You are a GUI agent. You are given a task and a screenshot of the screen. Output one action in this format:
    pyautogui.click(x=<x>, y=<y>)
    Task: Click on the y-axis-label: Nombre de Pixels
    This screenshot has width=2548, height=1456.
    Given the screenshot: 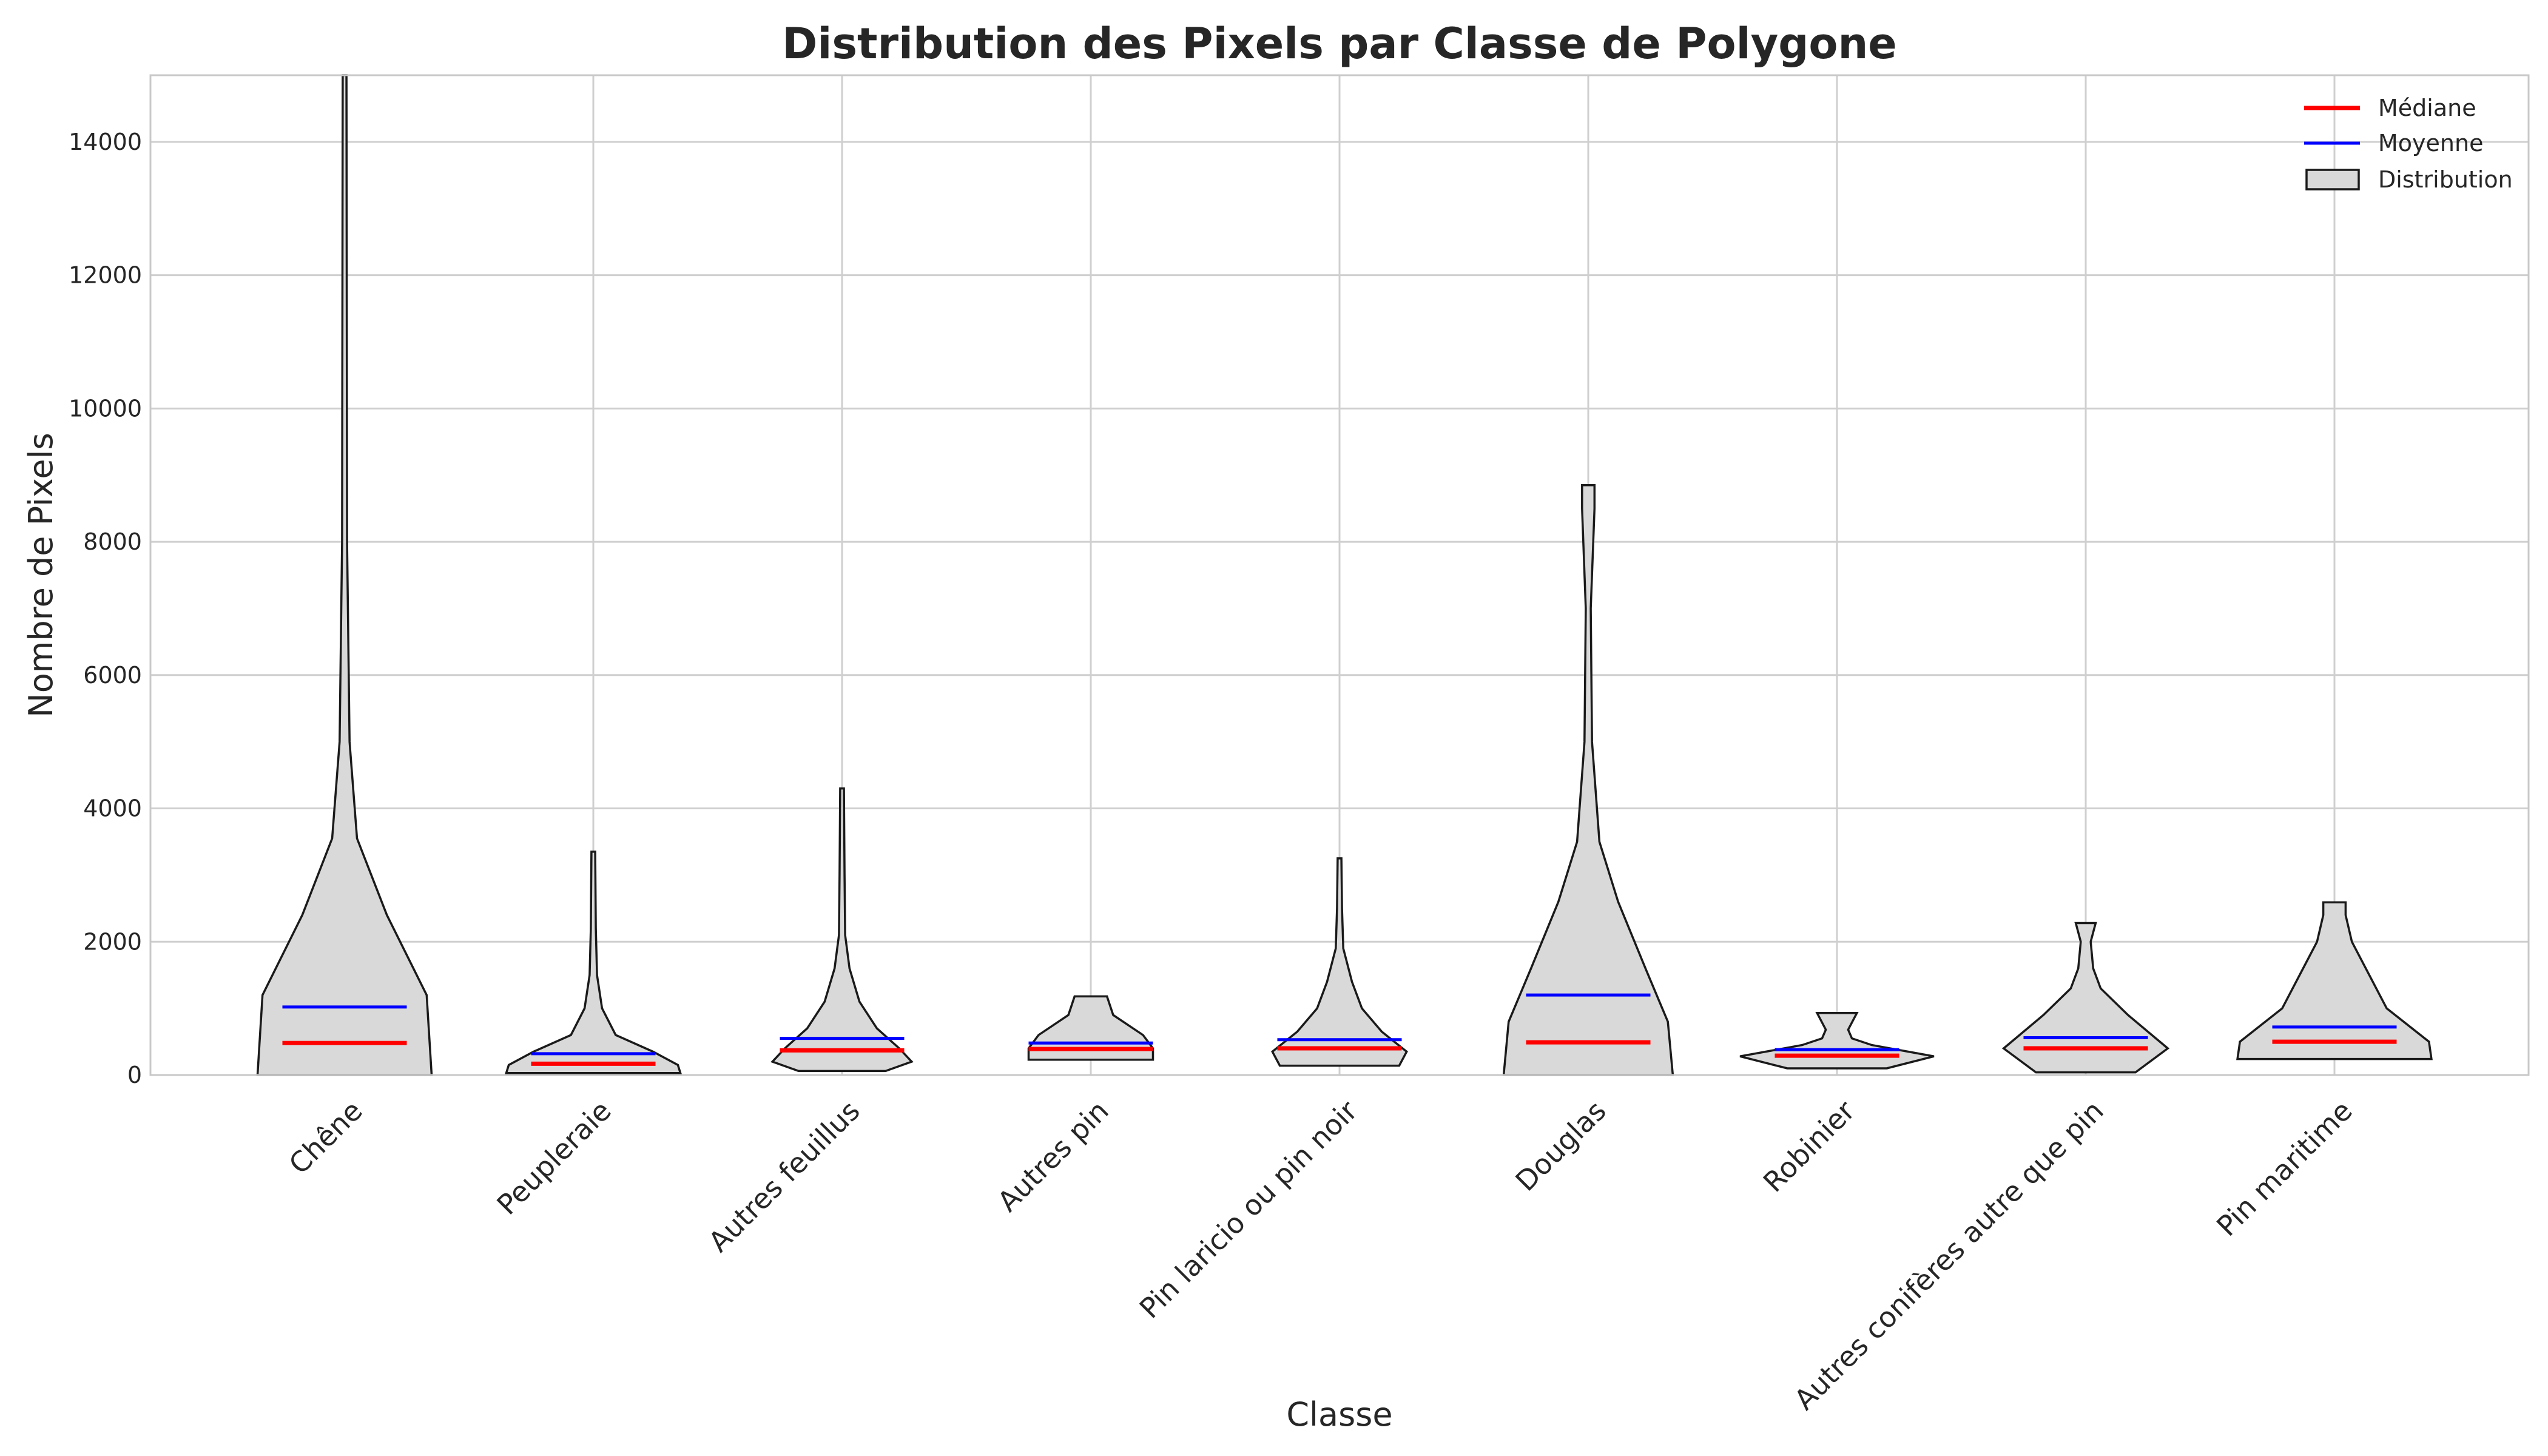 What is the action you would take?
    pyautogui.click(x=41, y=575)
    